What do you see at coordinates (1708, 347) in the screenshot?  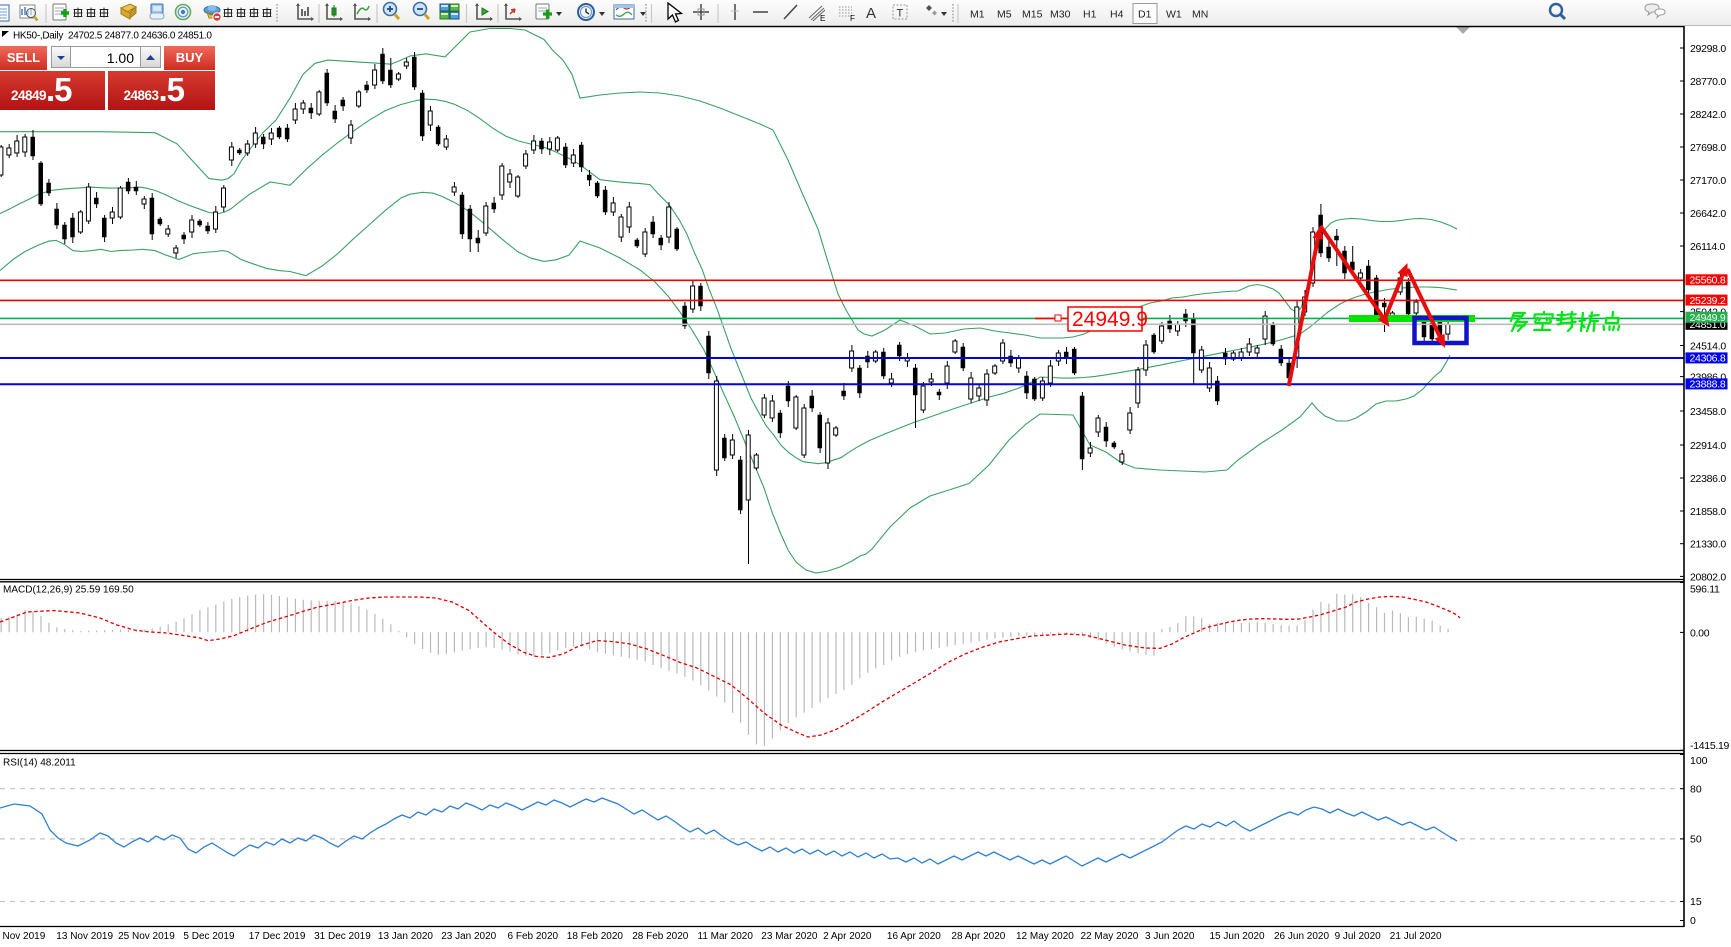 I see `svg-text: 24514.0` at bounding box center [1708, 347].